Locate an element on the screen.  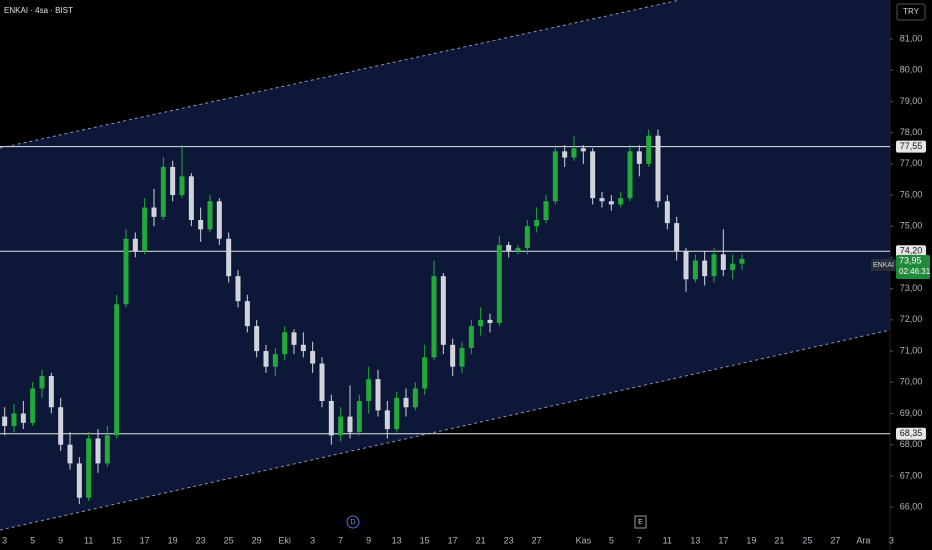
y-tick-label: 70,00 is located at coordinates (911, 382).